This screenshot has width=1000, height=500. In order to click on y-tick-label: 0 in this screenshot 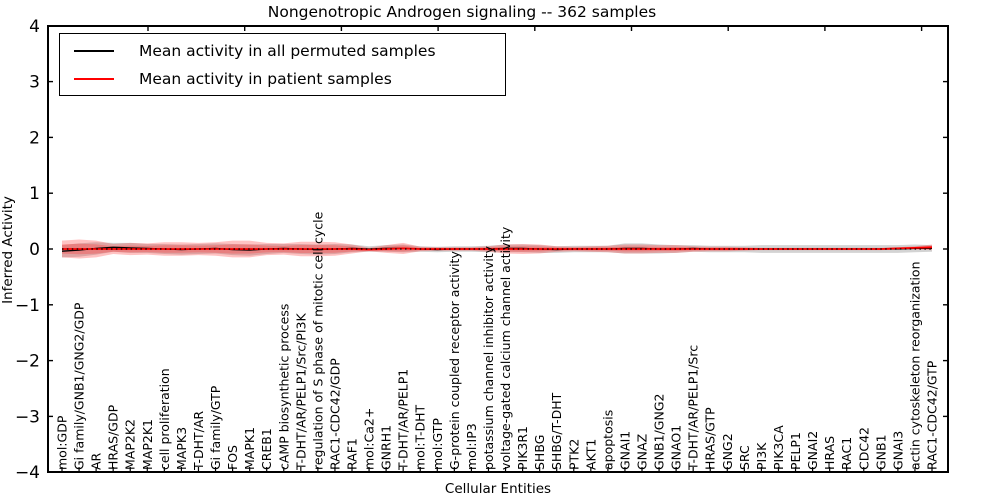, I will do `click(34, 250)`.